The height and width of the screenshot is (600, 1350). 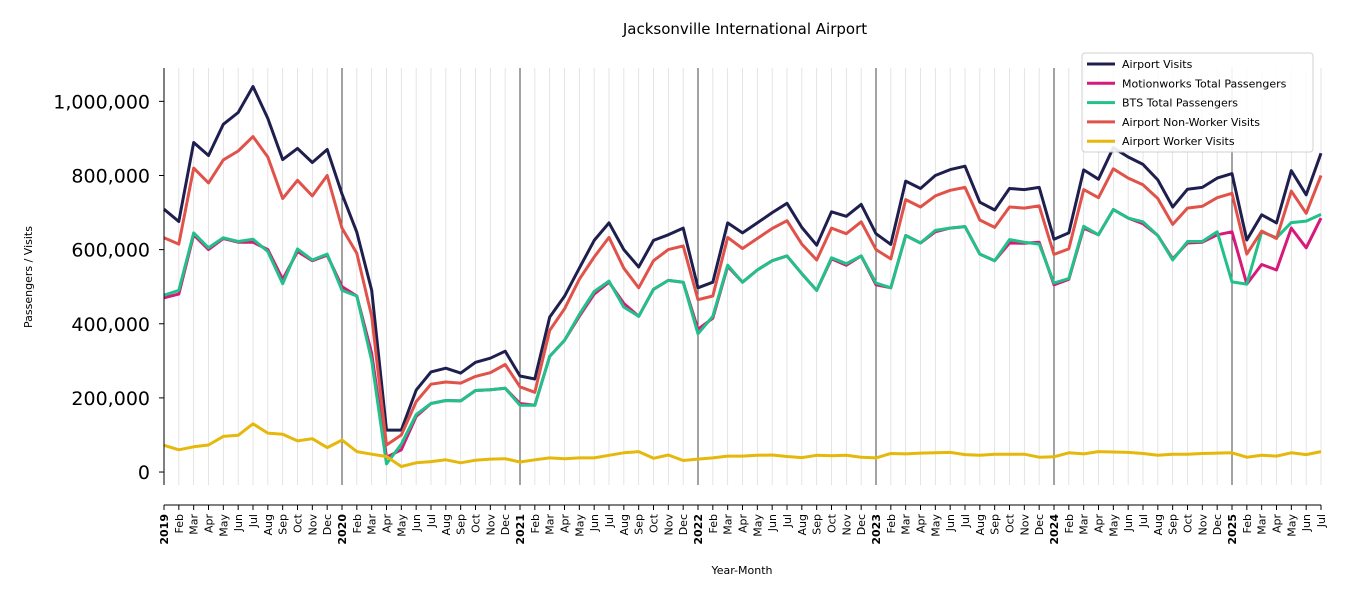 I want to click on x-axis-label: Year-Month, so click(x=741, y=570).